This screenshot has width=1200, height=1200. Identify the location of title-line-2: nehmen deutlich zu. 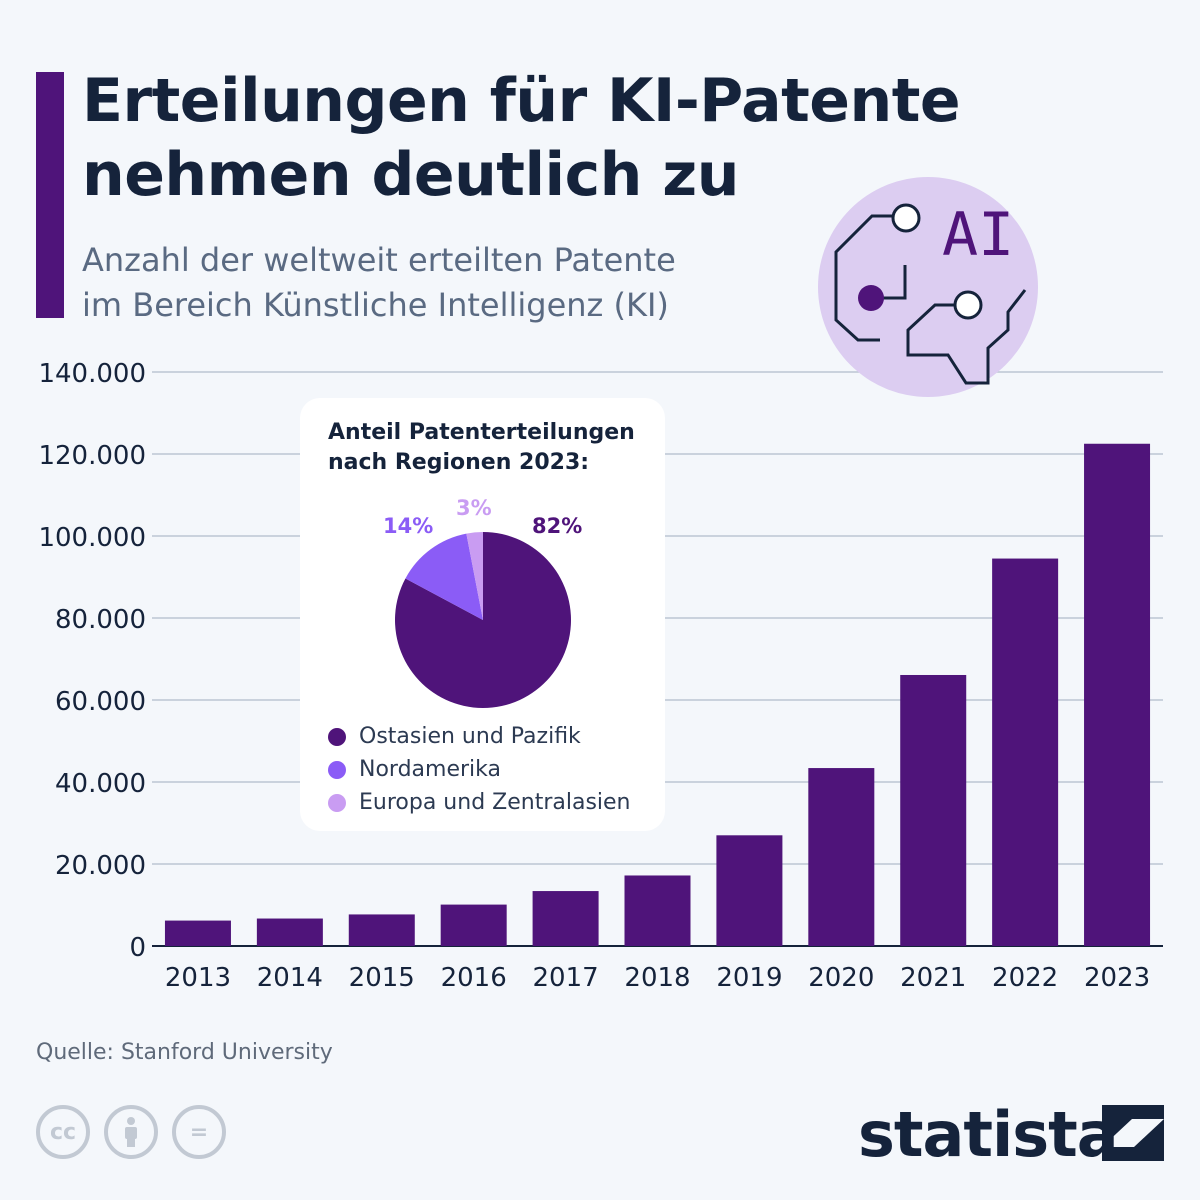
(410, 175).